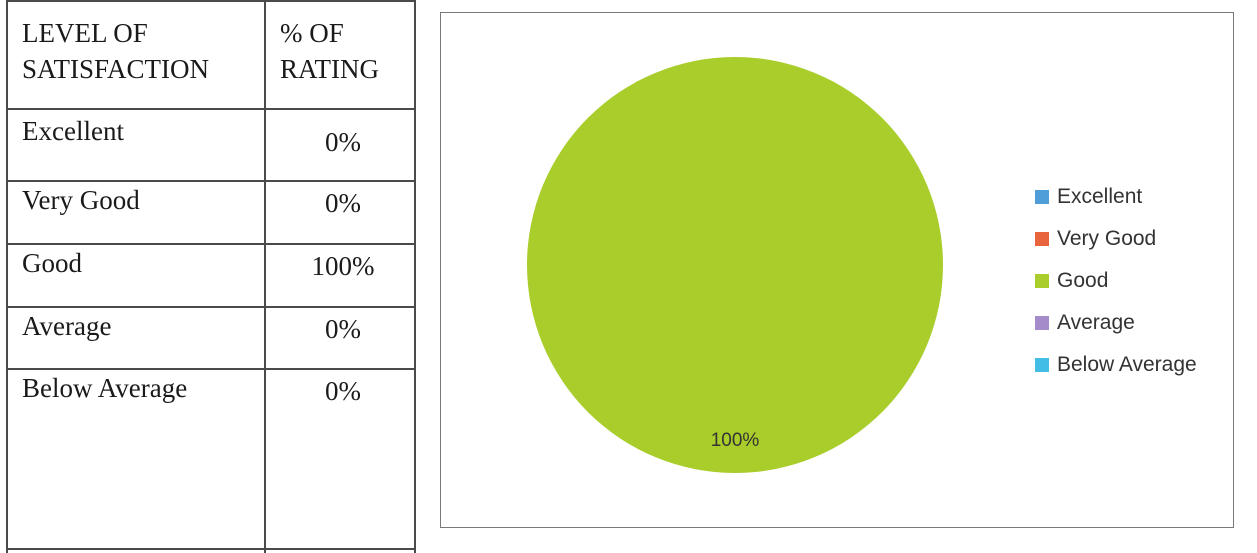 This screenshot has width=1257, height=553. What do you see at coordinates (7, 276) in the screenshot?
I see `table-border-left` at bounding box center [7, 276].